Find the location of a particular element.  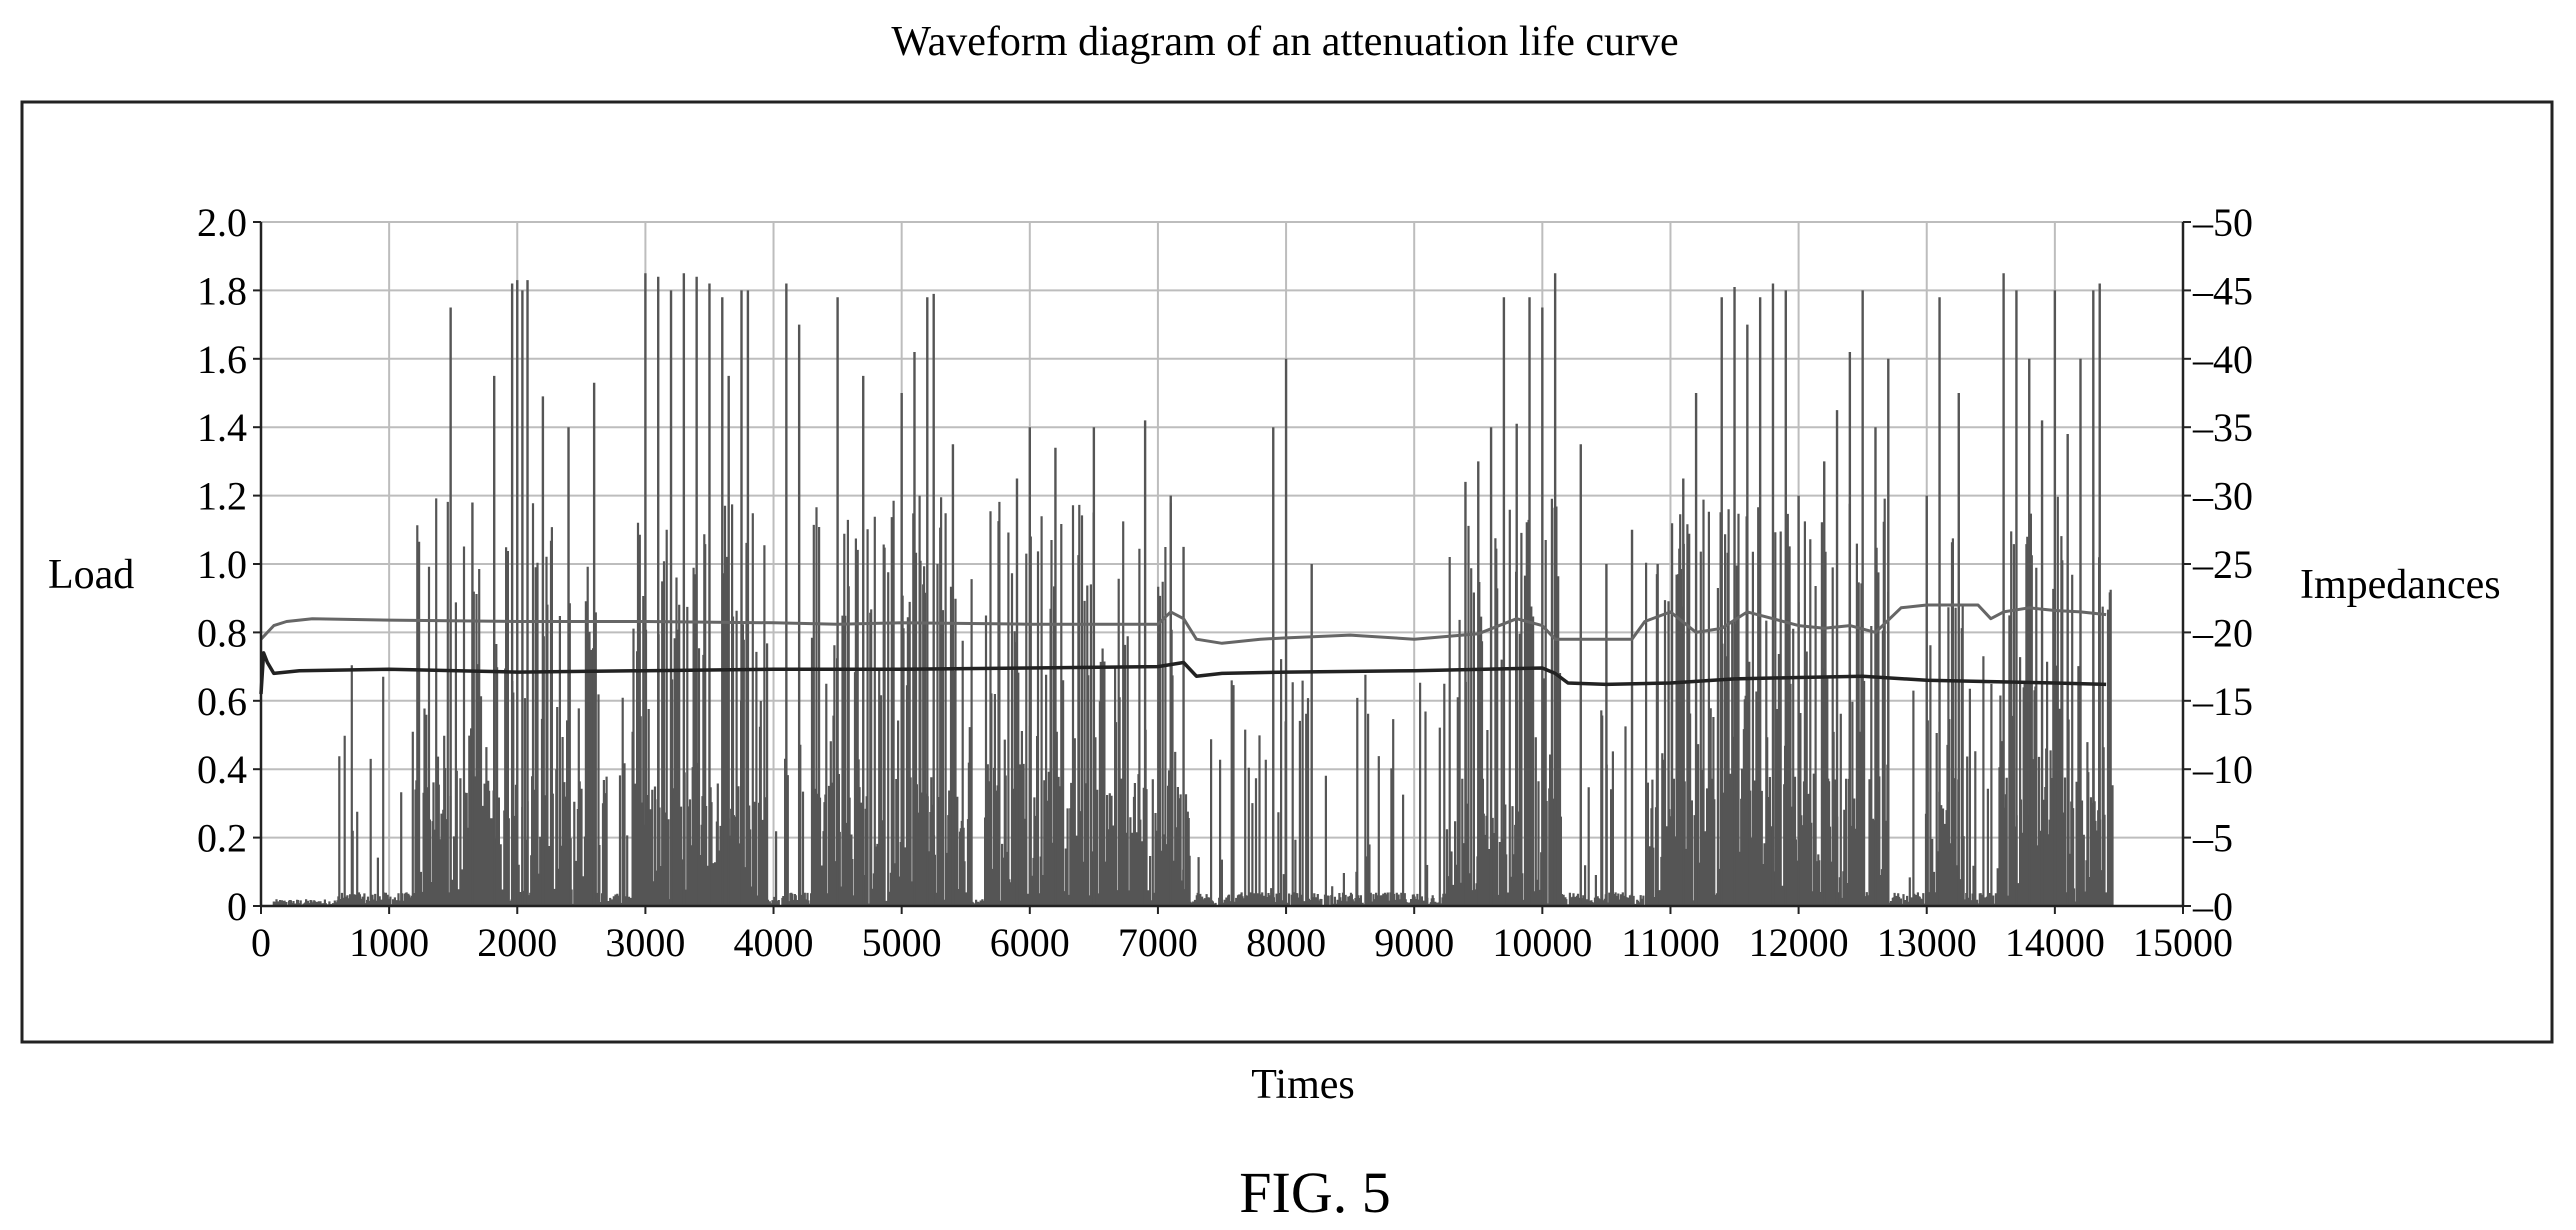

y-right-tick-label: –45 is located at coordinates (2222, 290).